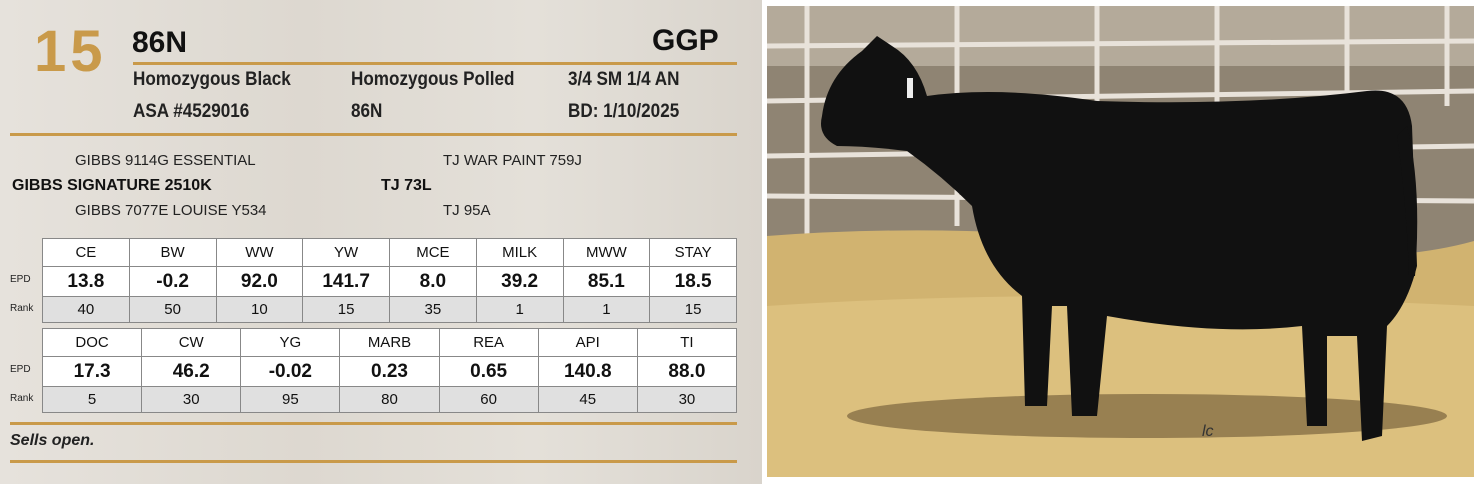 The height and width of the screenshot is (484, 1480). I want to click on detail: Homozygous Polled, so click(433, 79).